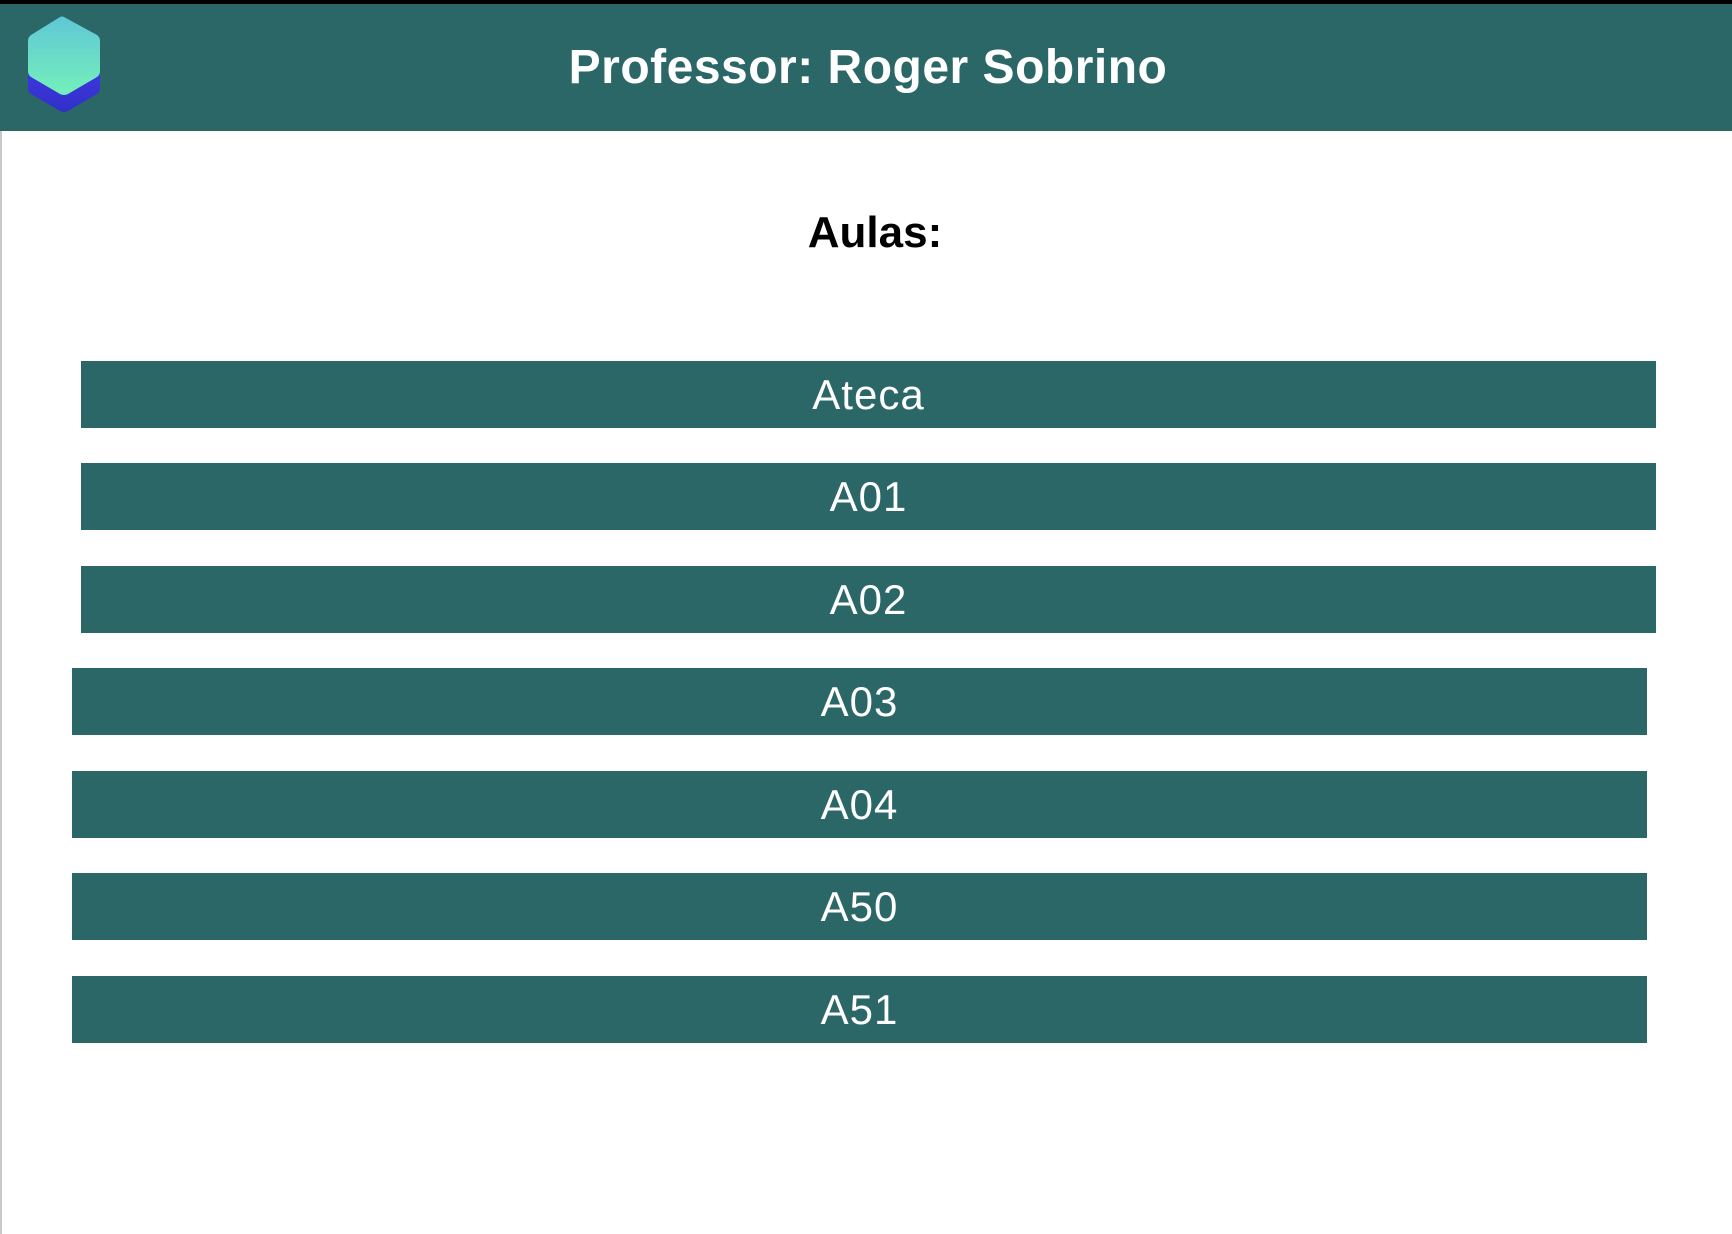 This screenshot has height=1234, width=1732. I want to click on class-button-a03: A03, so click(859, 701).